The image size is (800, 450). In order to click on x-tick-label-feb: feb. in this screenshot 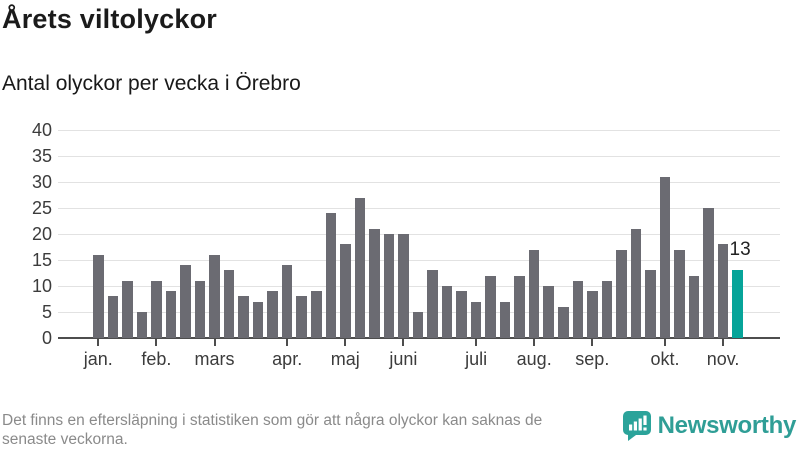, I will do `click(156, 359)`.